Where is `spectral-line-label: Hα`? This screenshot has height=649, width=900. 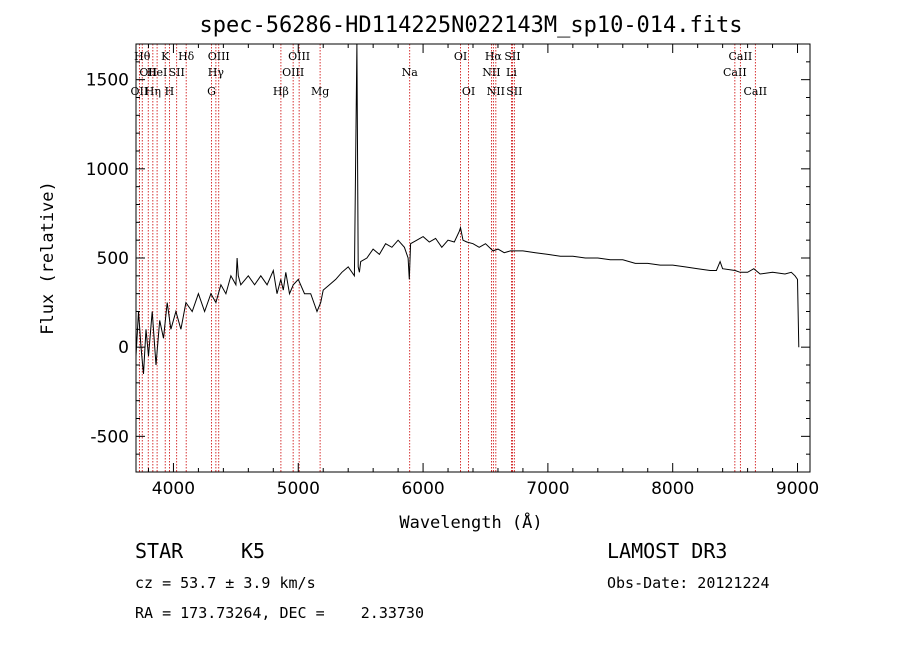
spectral-line-label: Hα is located at coordinates (494, 56).